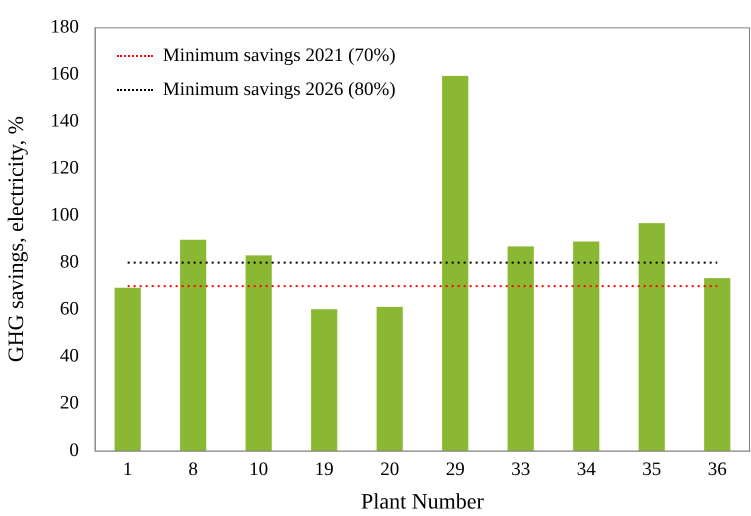  I want to click on x-axis-title: Plant Number, so click(423, 501).